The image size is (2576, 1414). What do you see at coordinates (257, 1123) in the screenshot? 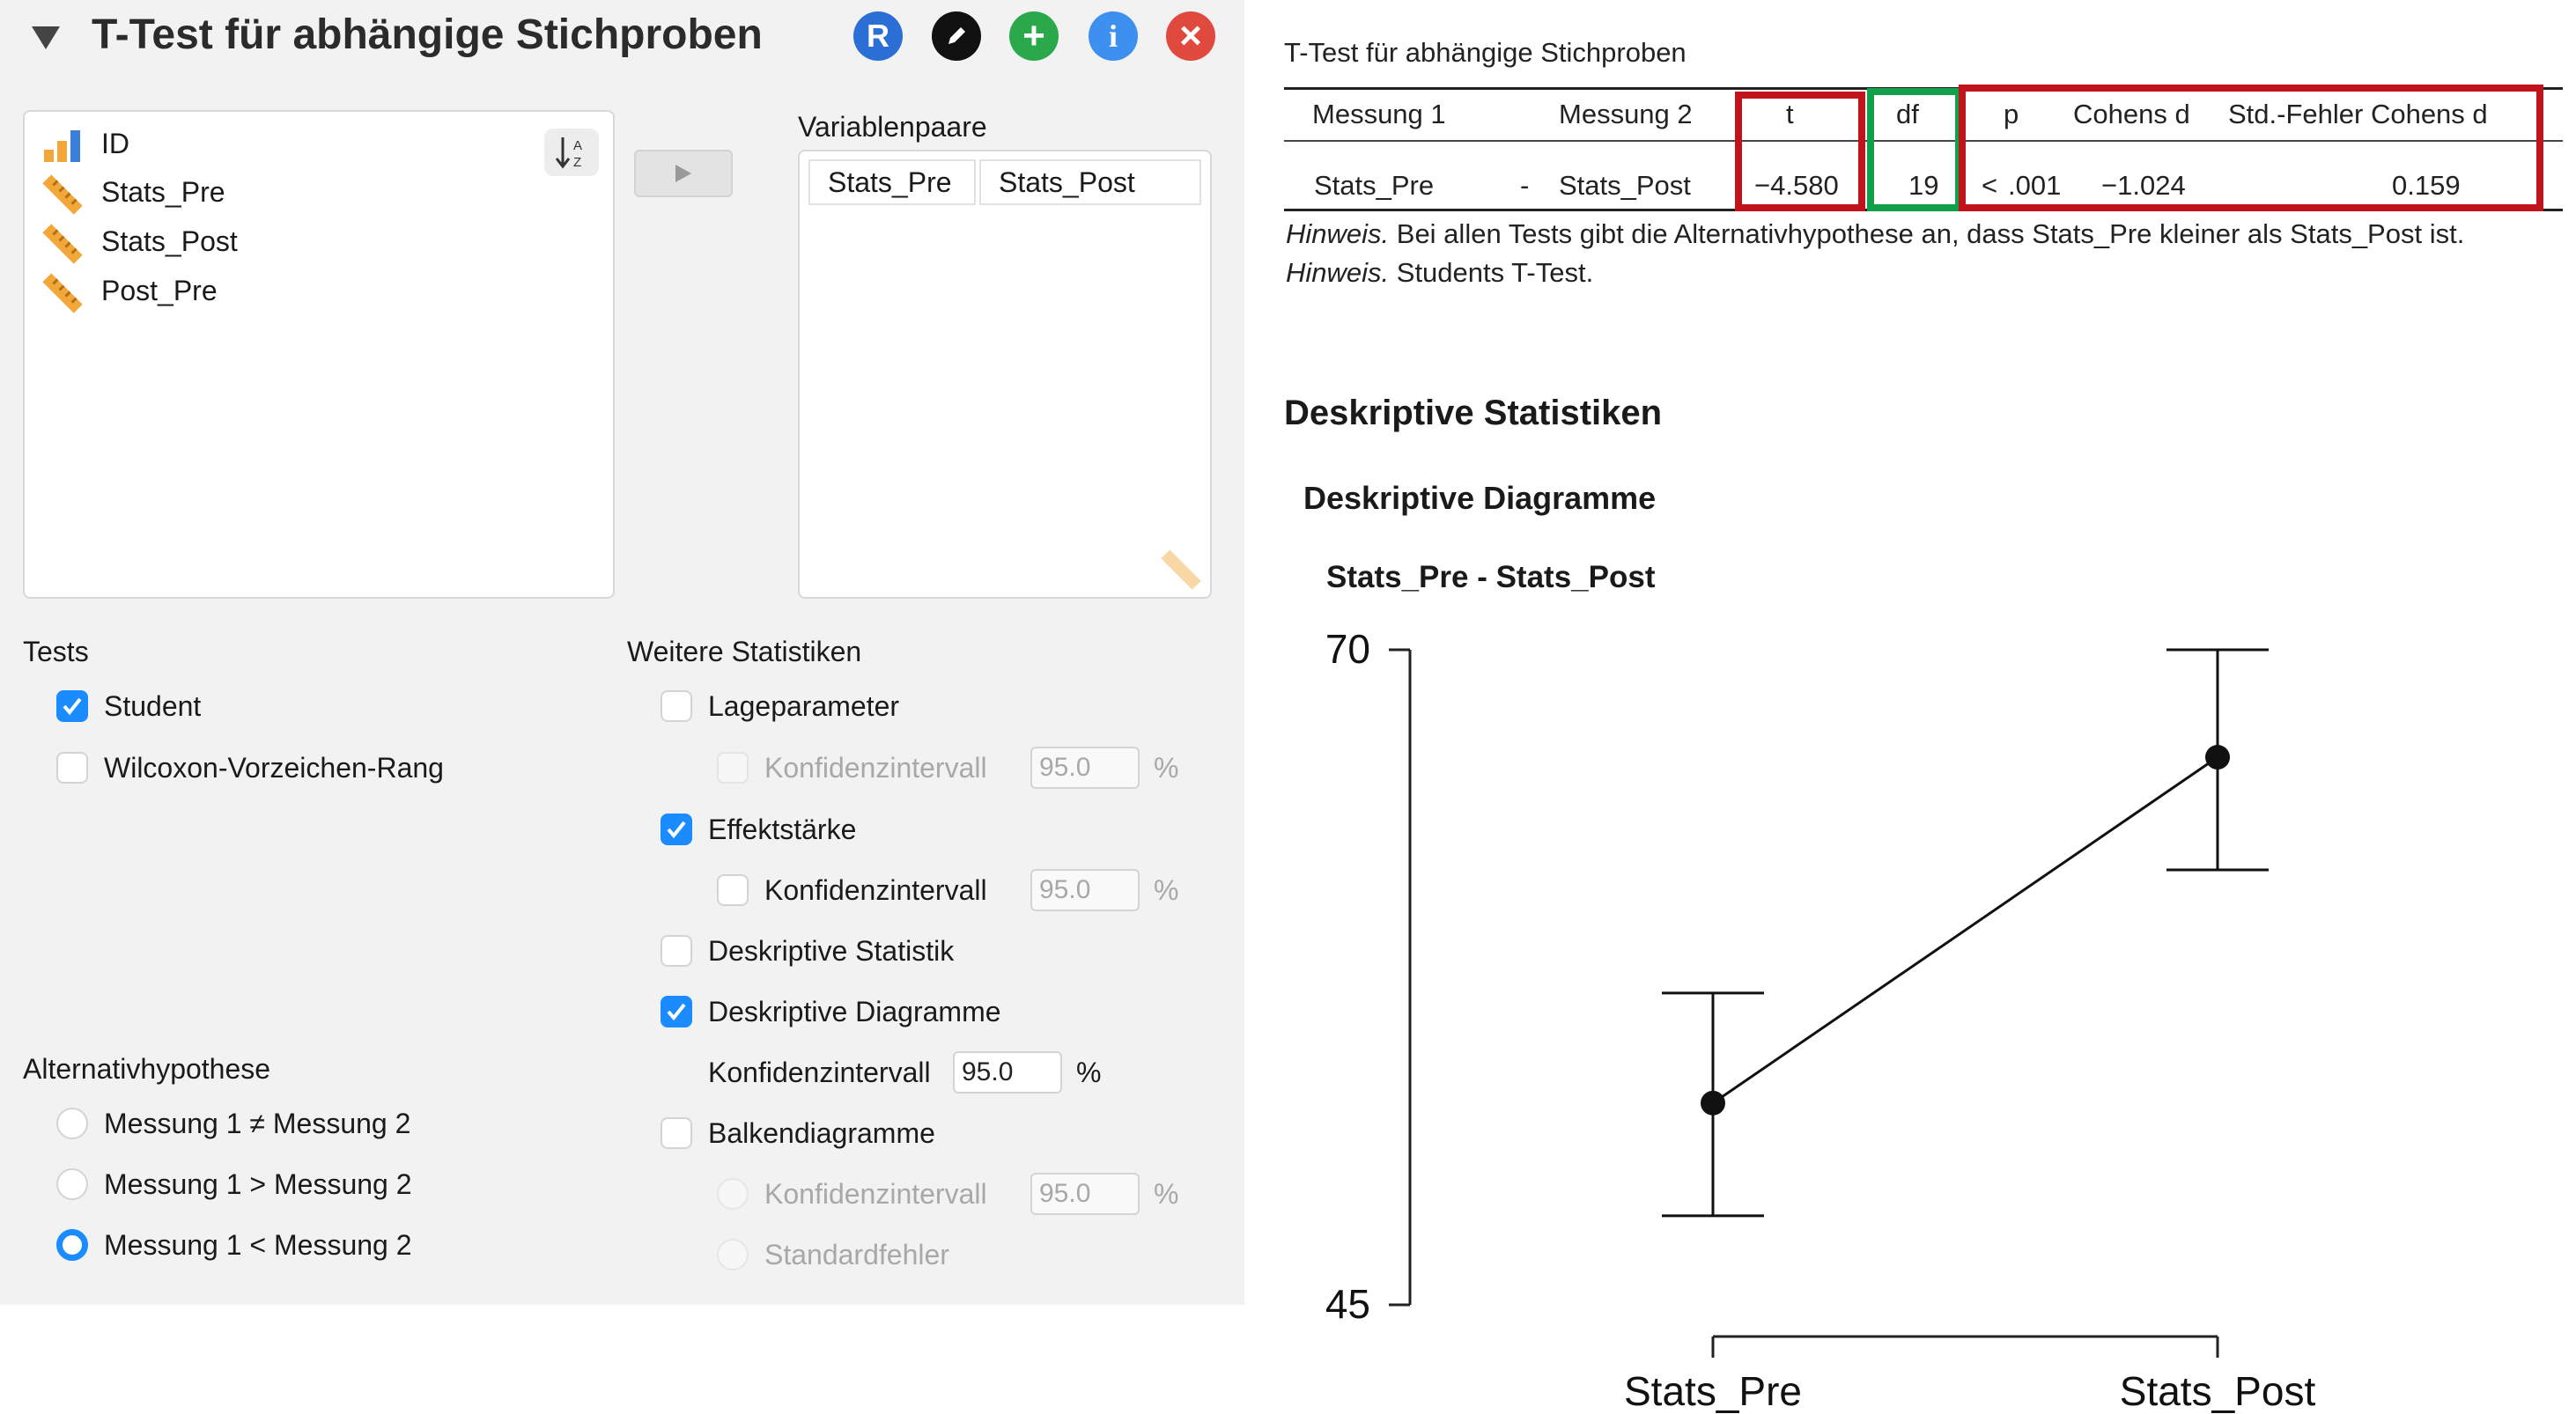
I see `hypothesis-not-equal-label: Messung 1 ≠ Messung 2` at bounding box center [257, 1123].